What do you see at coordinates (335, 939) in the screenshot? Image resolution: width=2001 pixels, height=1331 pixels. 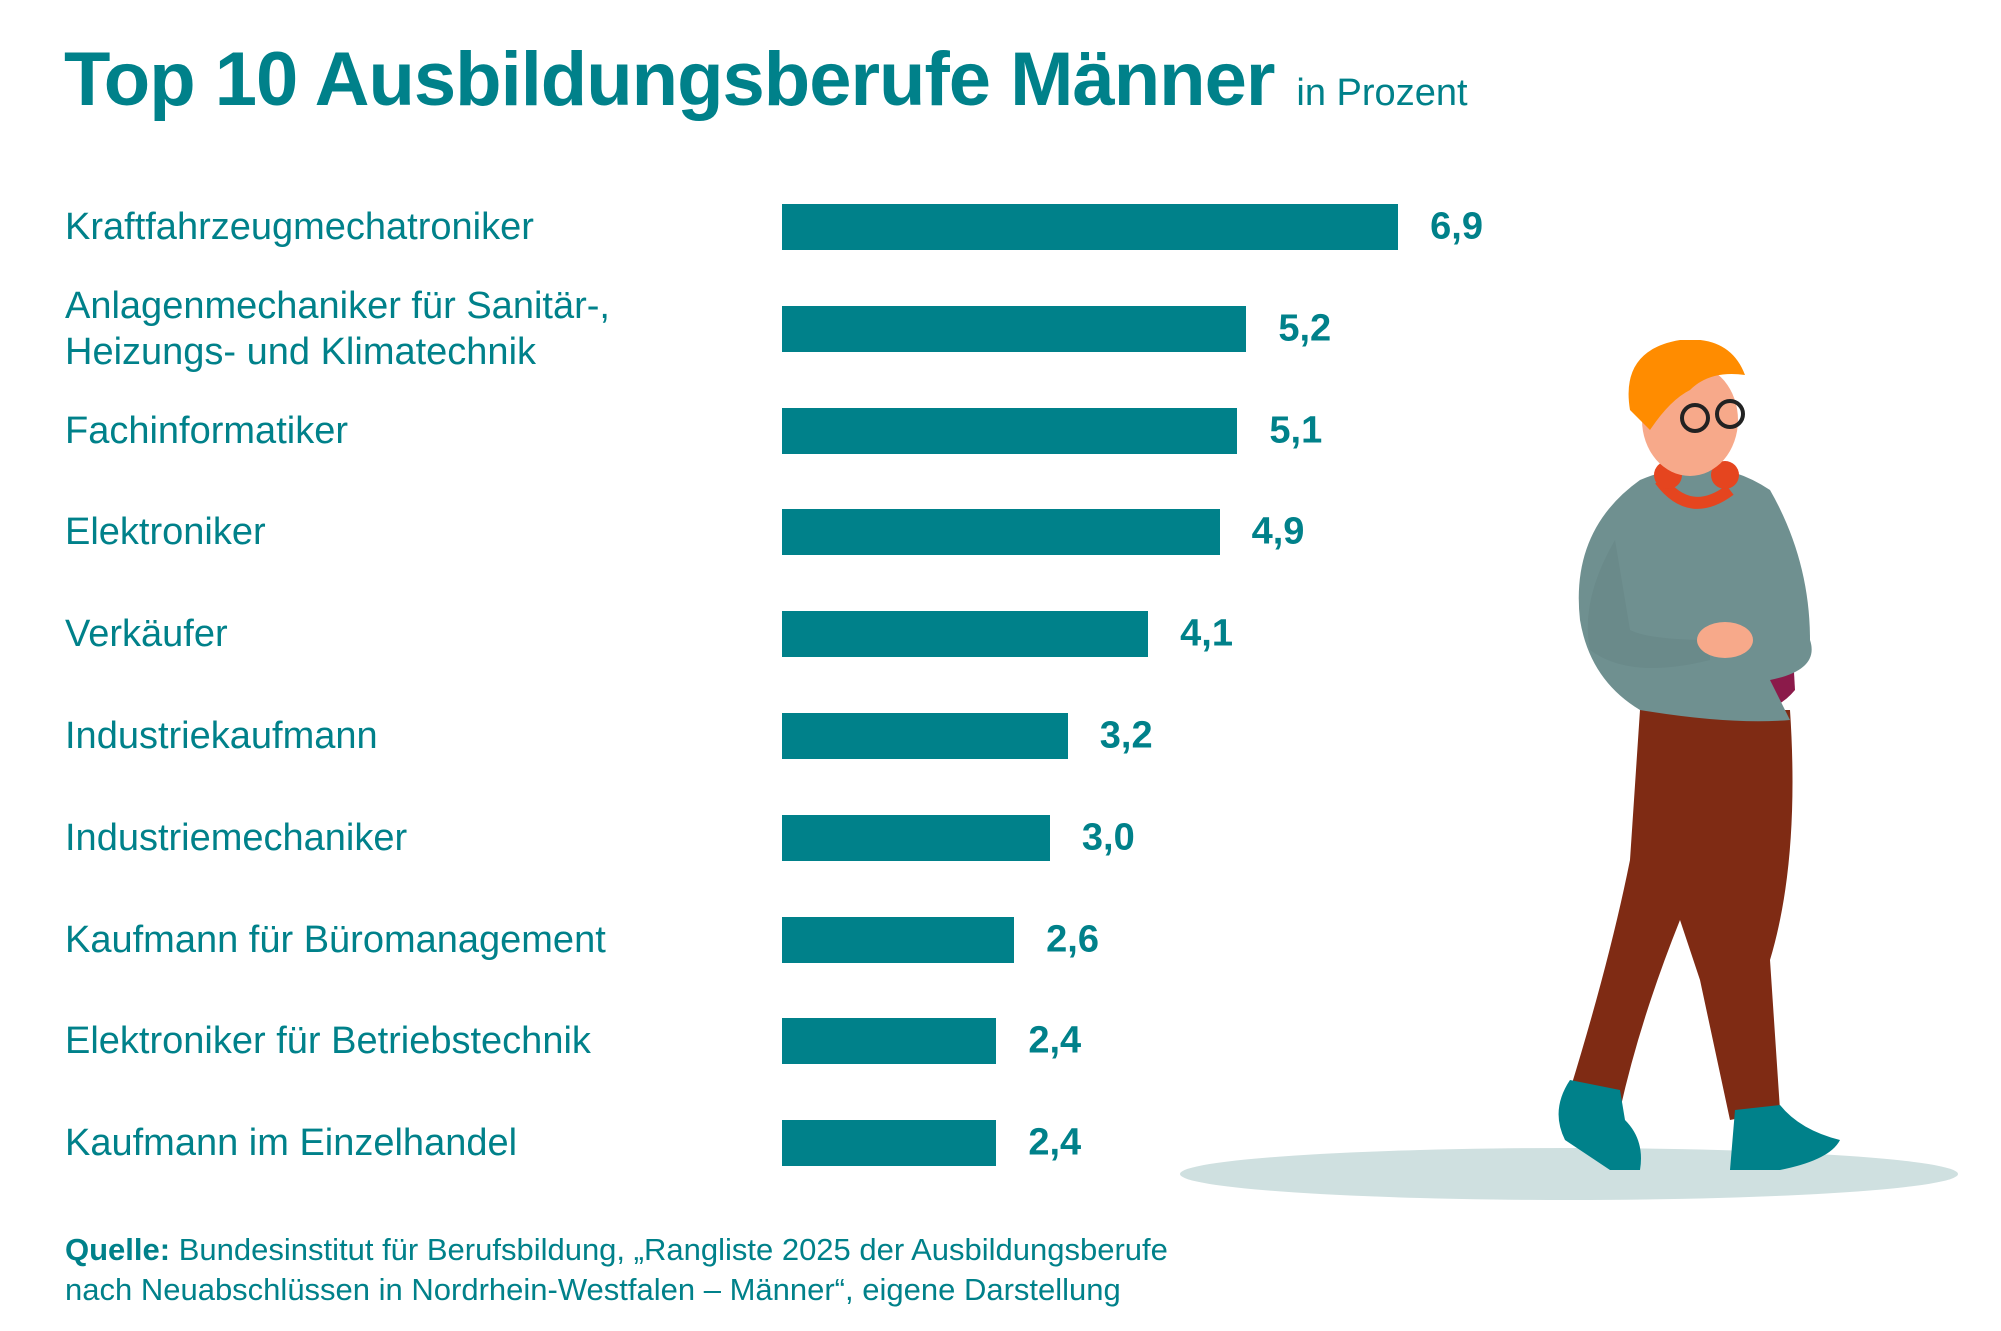 I see `category-label: Kaufmann für Büromanagement` at bounding box center [335, 939].